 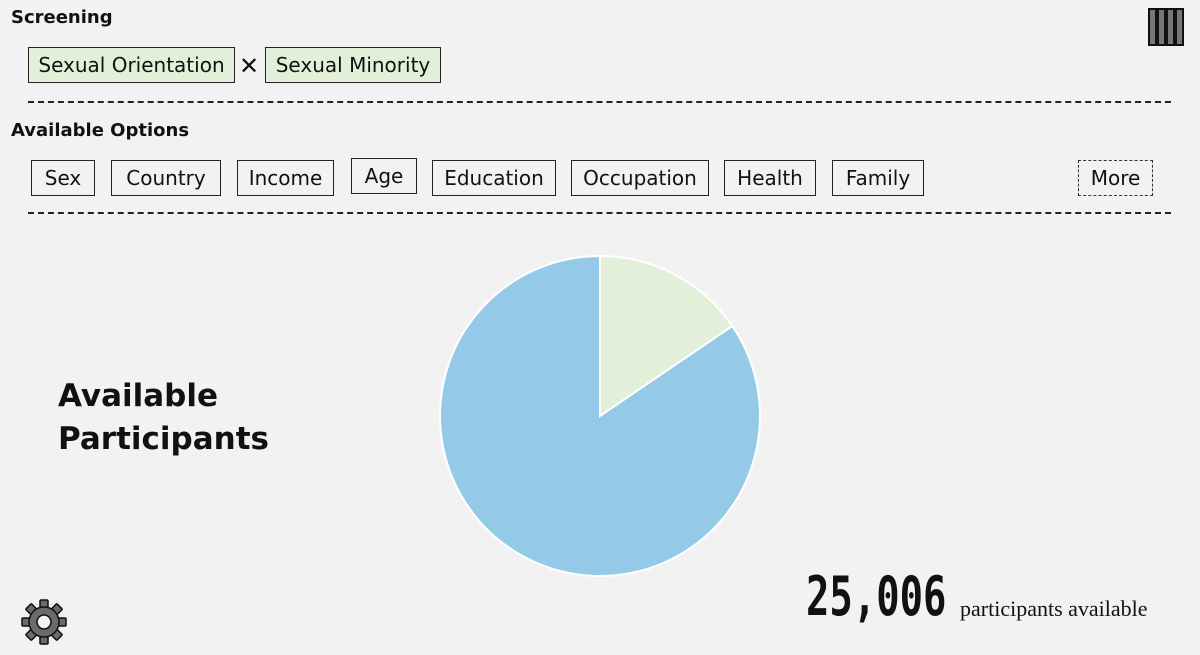 What do you see at coordinates (876, 596) in the screenshot?
I see `participant-count: 25,006` at bounding box center [876, 596].